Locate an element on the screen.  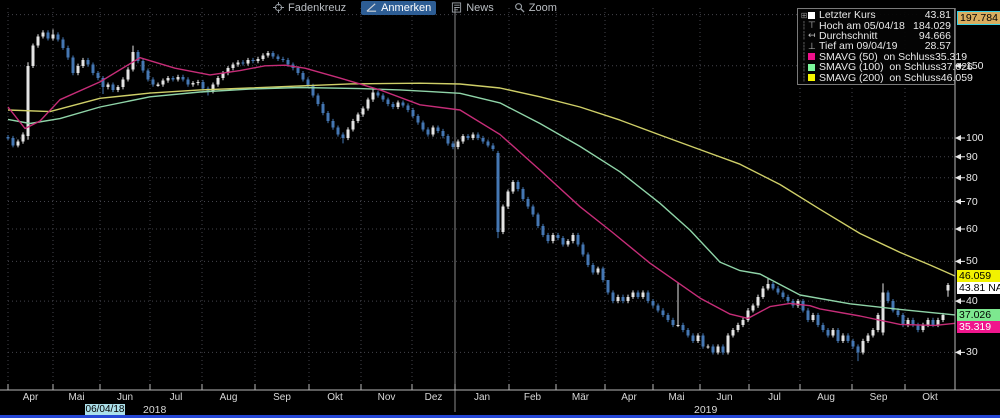
month-label: Jun is located at coordinates (125, 397).